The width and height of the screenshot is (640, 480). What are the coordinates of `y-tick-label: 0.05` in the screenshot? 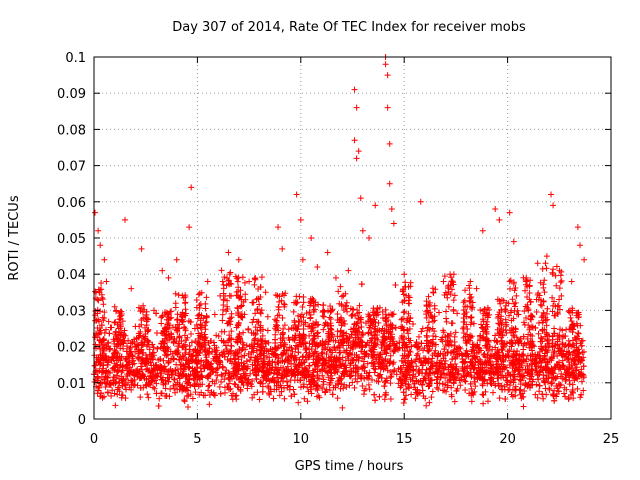 It's located at (71, 239).